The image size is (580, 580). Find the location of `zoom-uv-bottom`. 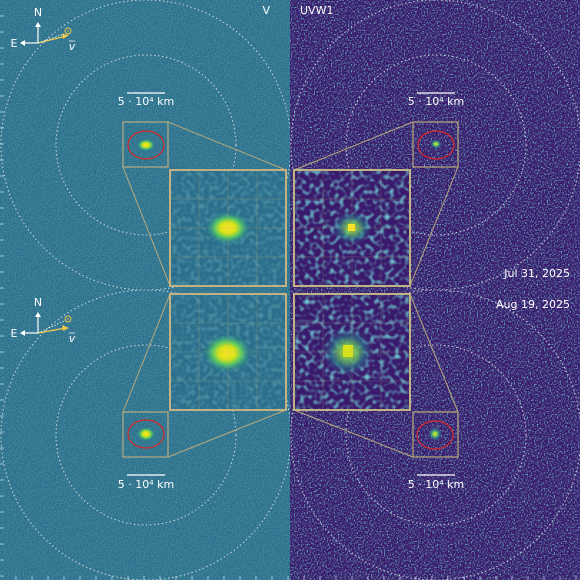

zoom-uv-bottom is located at coordinates (352, 352).